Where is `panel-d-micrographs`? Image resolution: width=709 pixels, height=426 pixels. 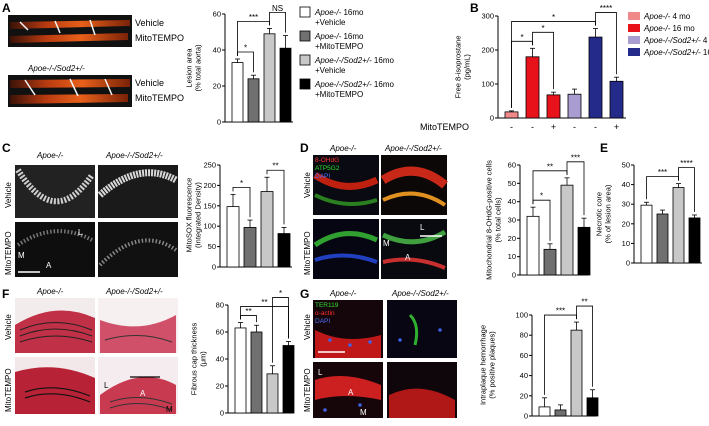 panel-d-micrographs is located at coordinates (380, 217).